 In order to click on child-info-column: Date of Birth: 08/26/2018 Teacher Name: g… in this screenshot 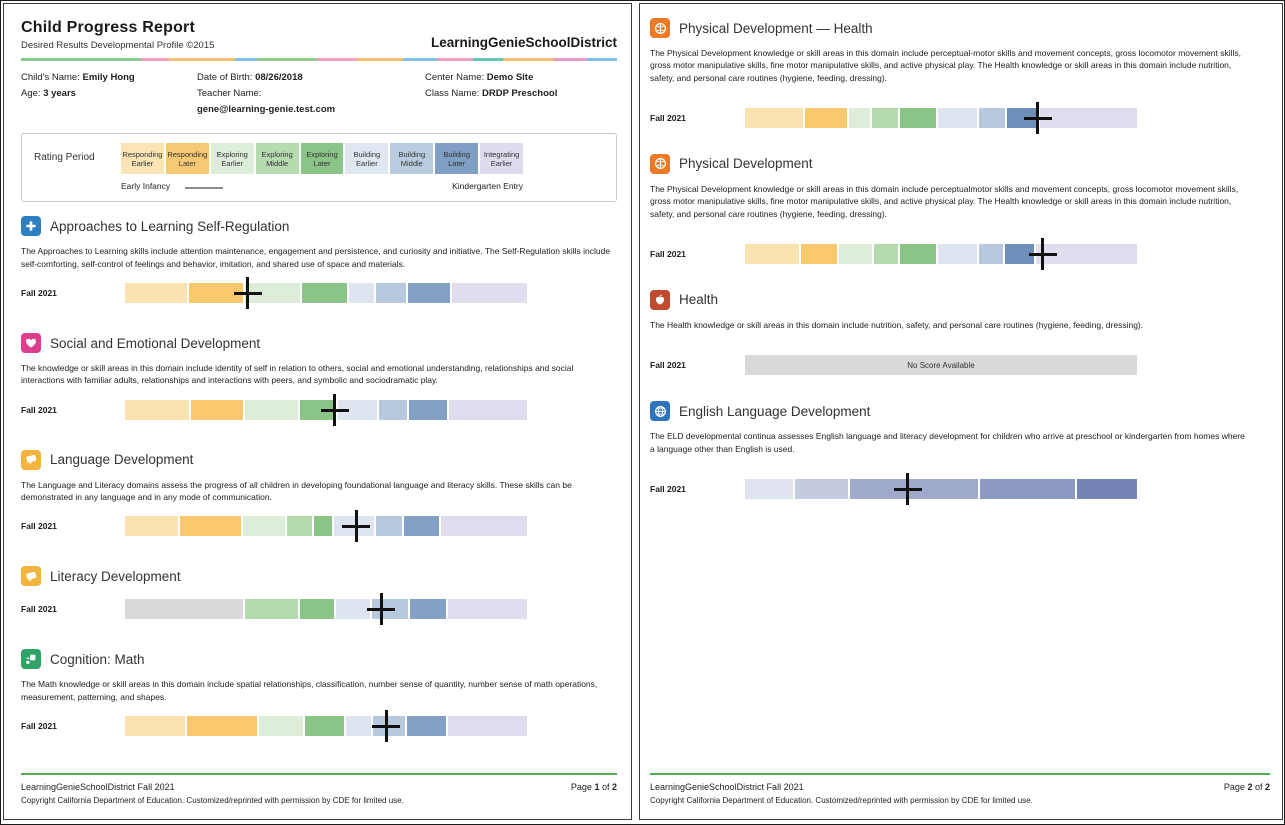, I will do `click(311, 94)`.